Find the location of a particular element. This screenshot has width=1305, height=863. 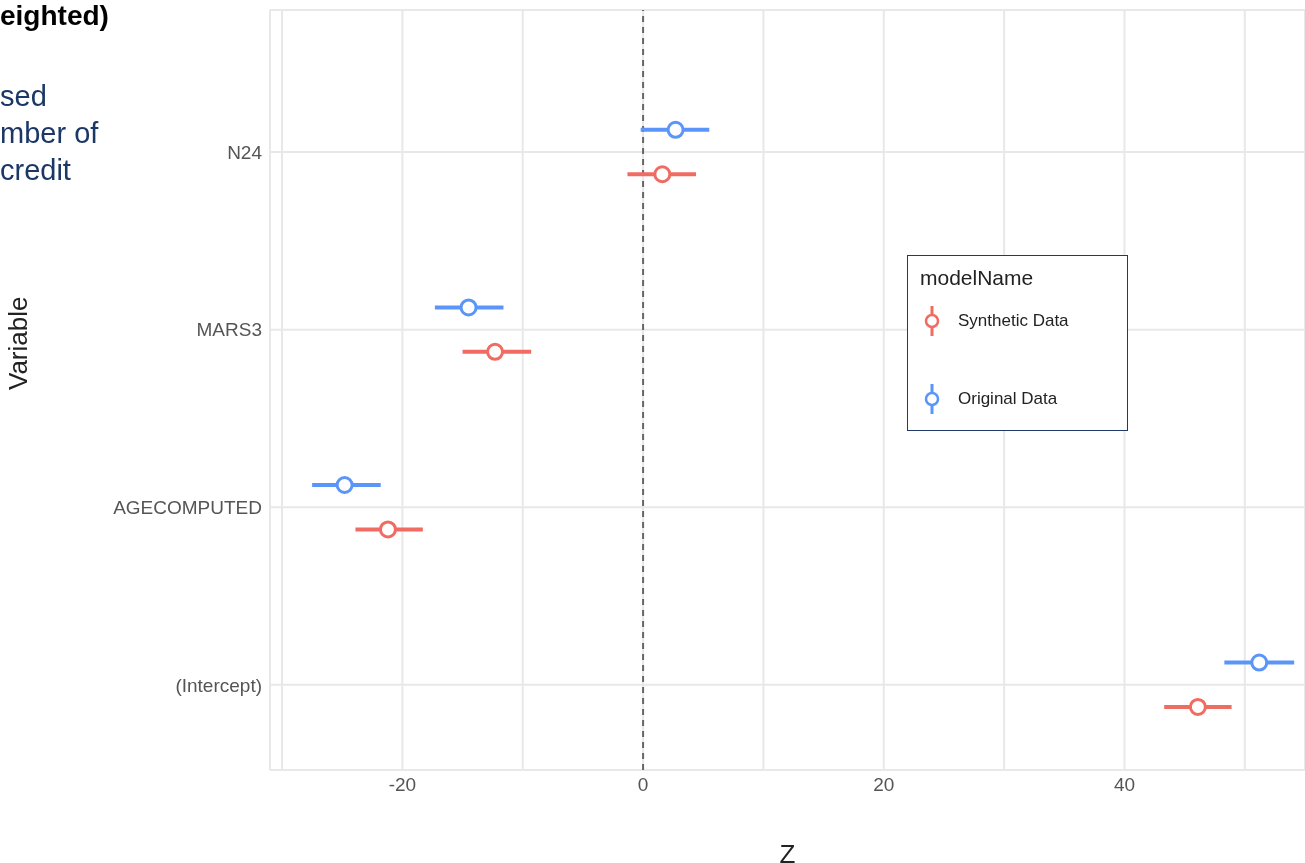

chart-title: eighted) is located at coordinates (54, 16).